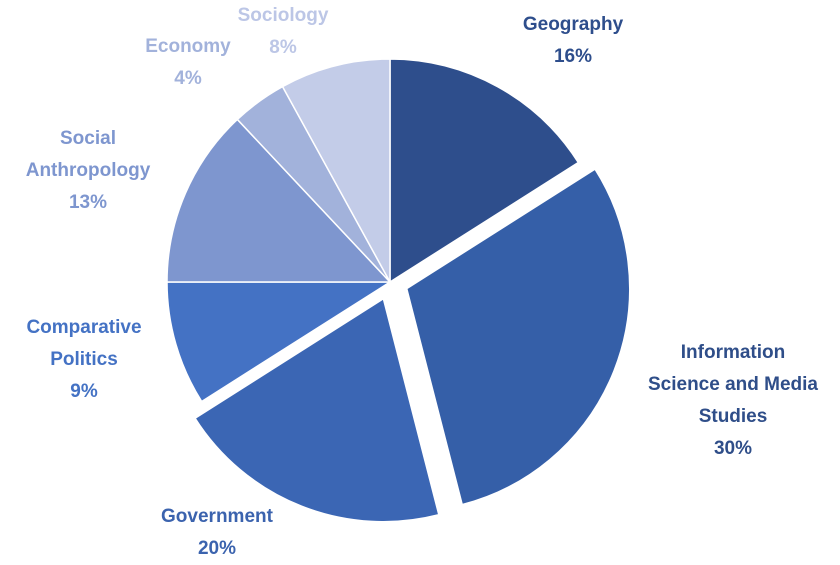  I want to click on pie-category-label: Science and Media, so click(733, 384).